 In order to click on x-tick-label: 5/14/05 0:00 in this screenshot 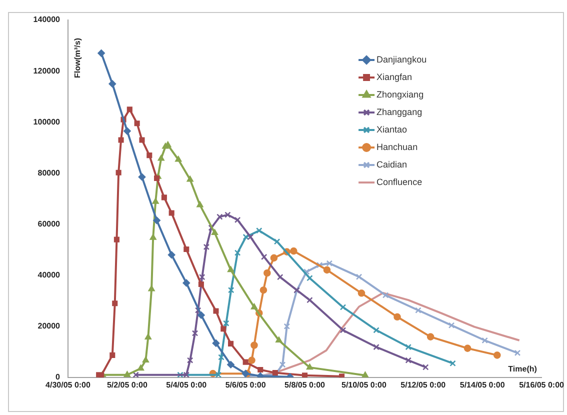, I will do `click(483, 385)`.